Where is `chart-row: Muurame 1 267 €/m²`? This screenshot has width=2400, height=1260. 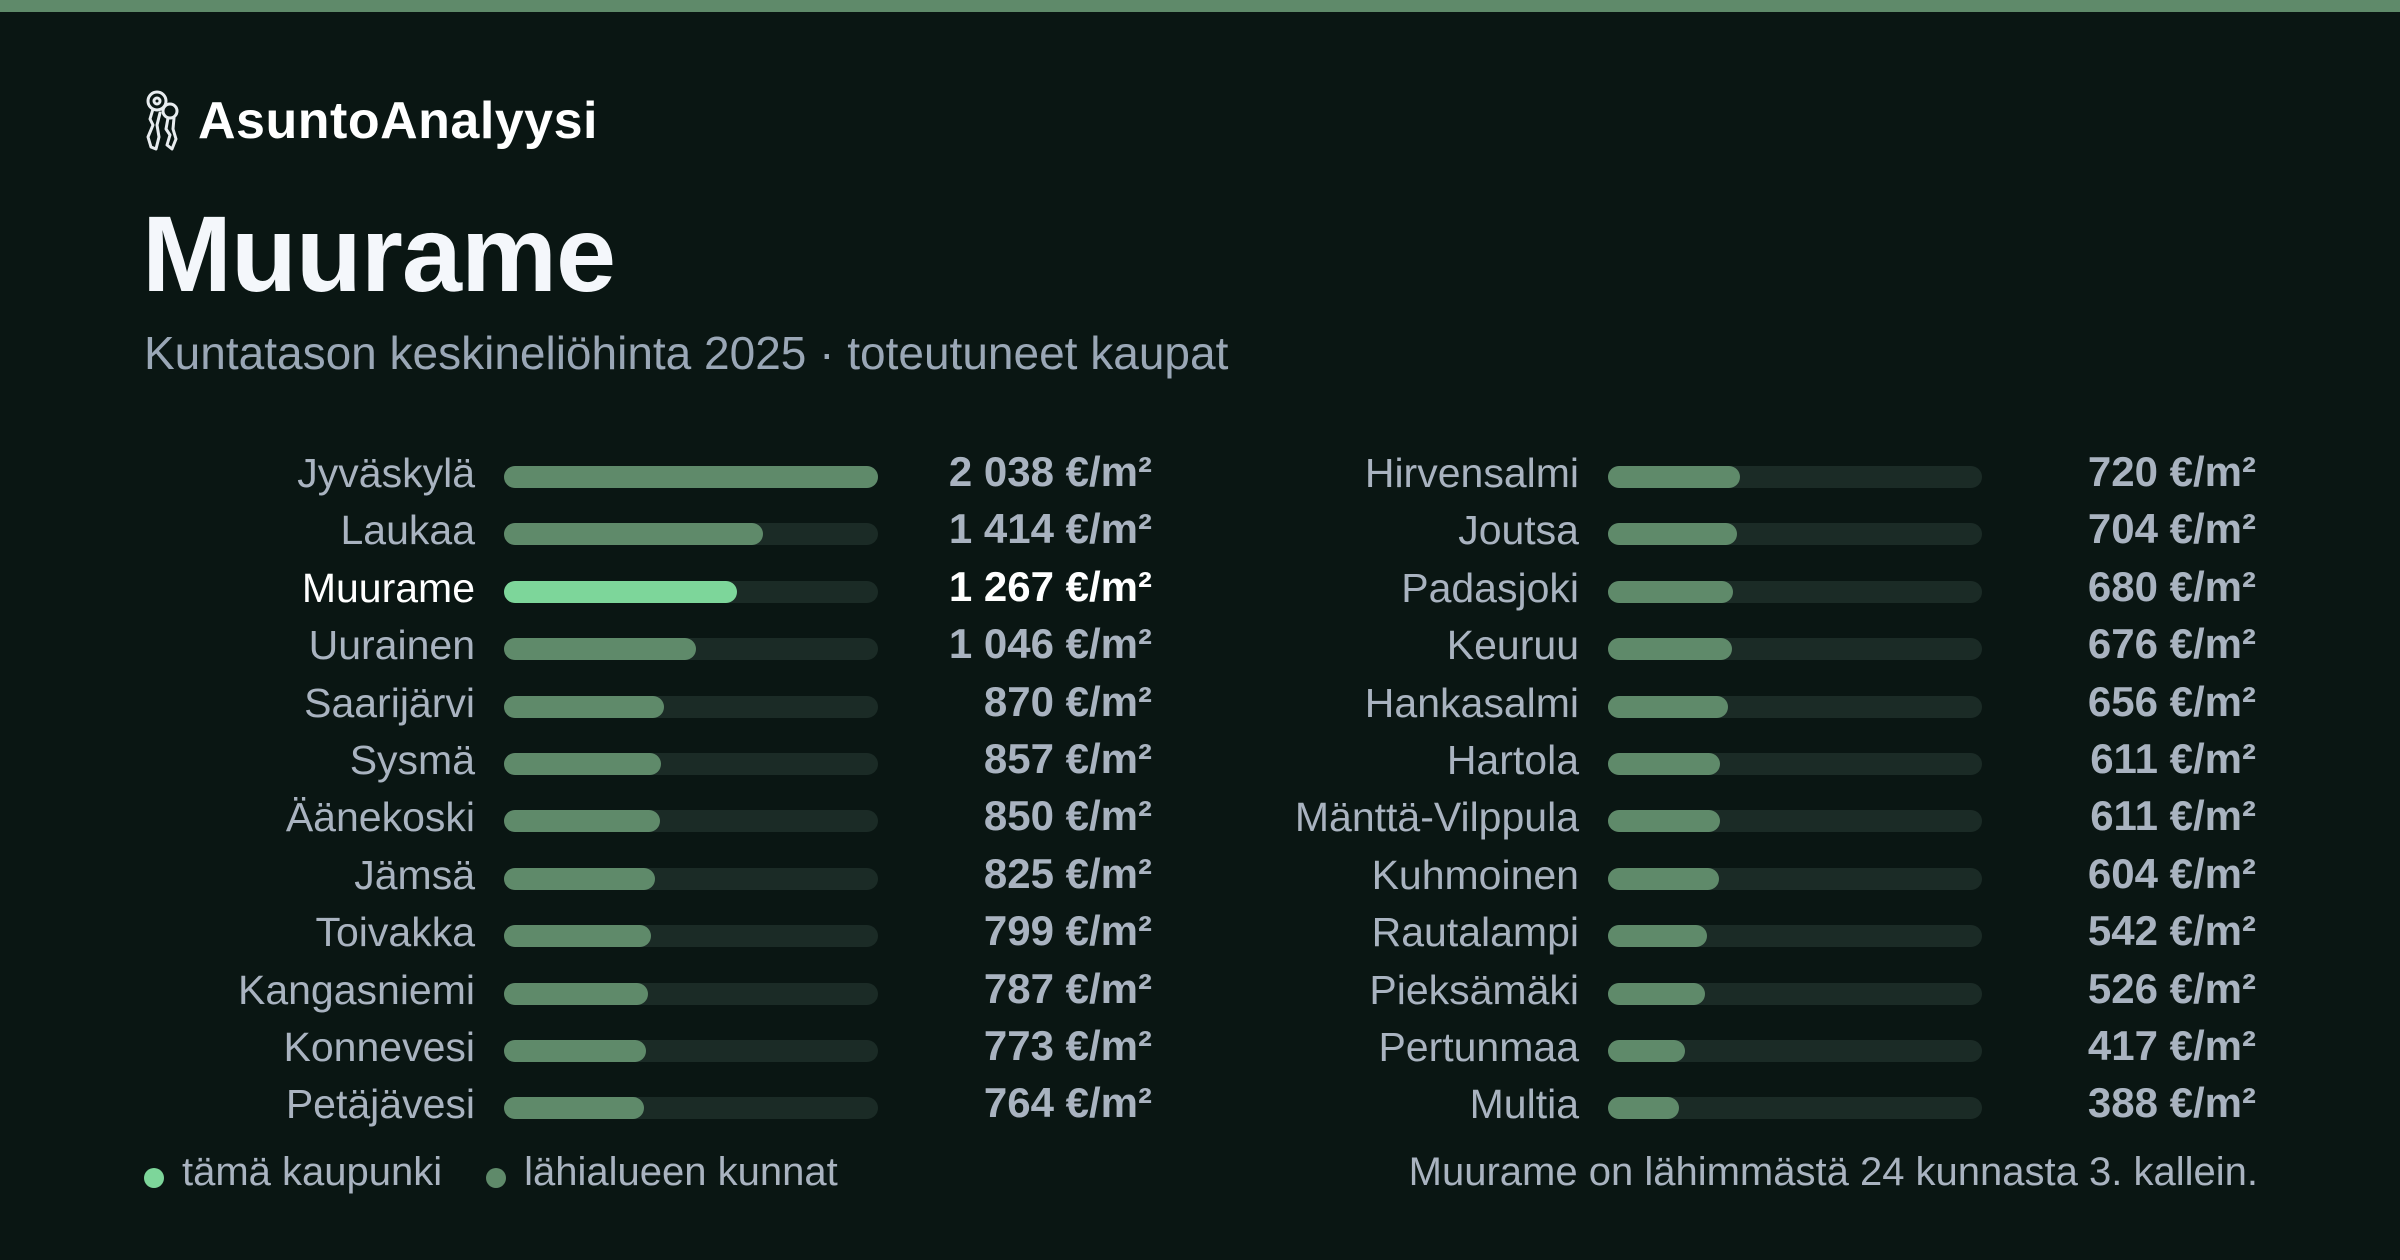
chart-row: Muurame 1 267 €/m² is located at coordinates (587, 587).